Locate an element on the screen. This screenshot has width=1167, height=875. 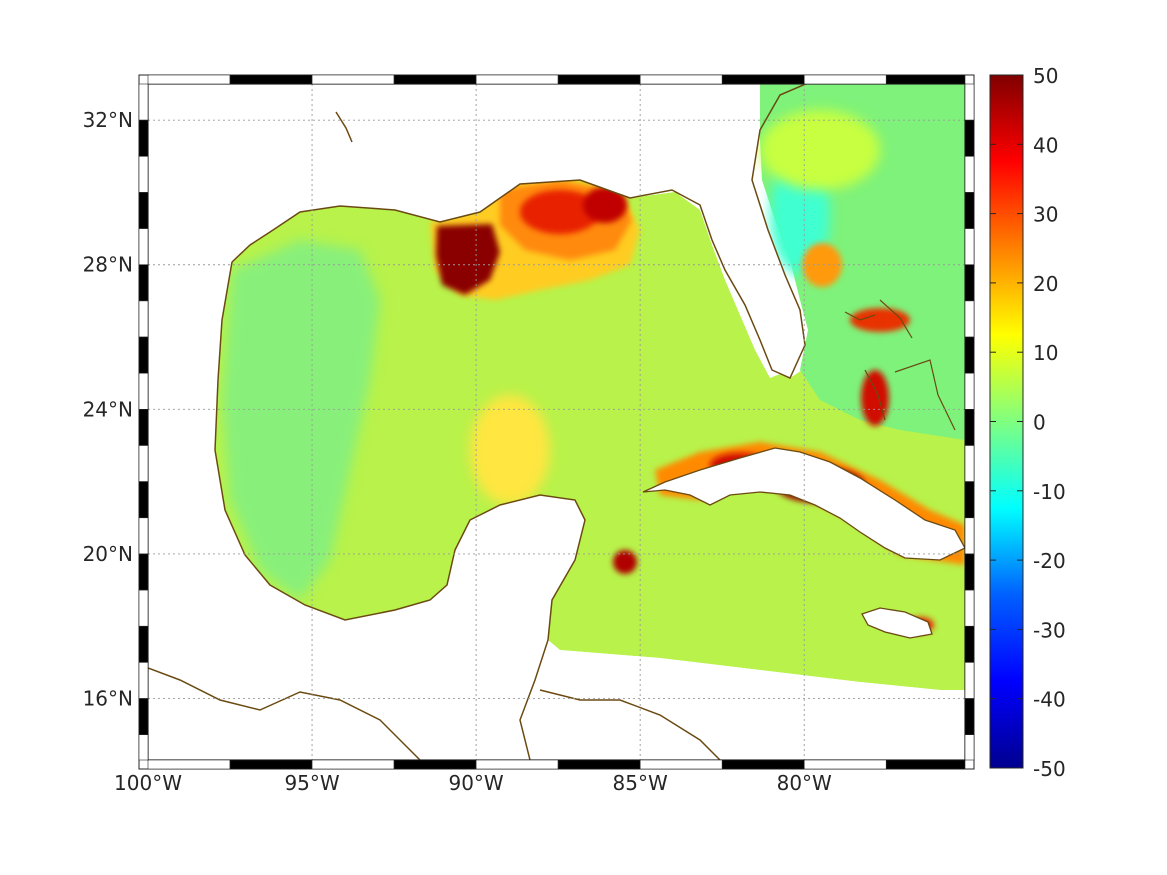
bahamas-islands is located at coordinates (900, 365).